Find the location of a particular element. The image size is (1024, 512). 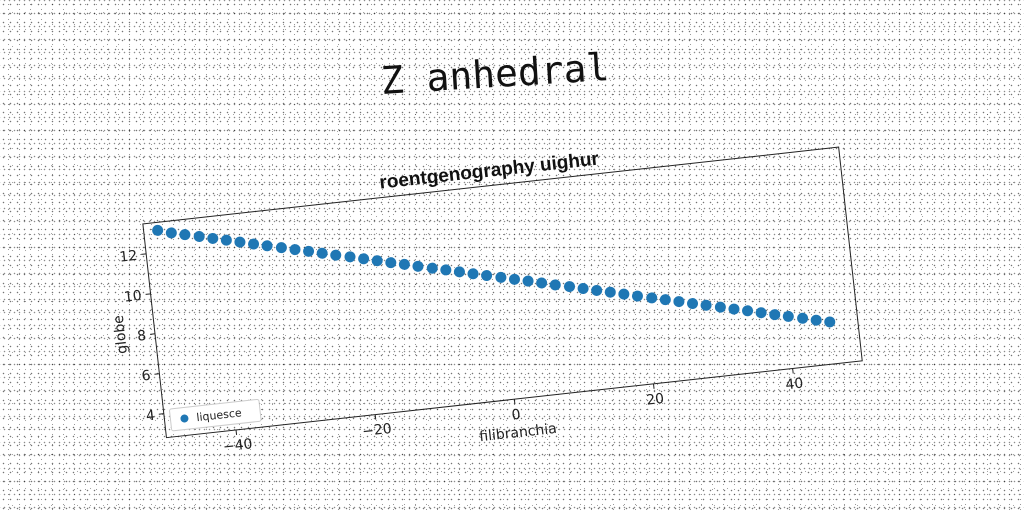

y-tick-label: 4 is located at coordinates (150, 416).